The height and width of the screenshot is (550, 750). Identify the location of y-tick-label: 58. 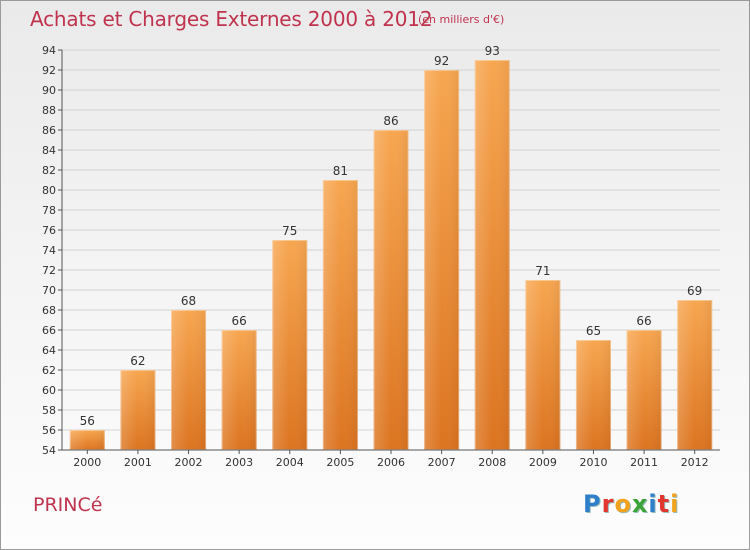
(49, 410).